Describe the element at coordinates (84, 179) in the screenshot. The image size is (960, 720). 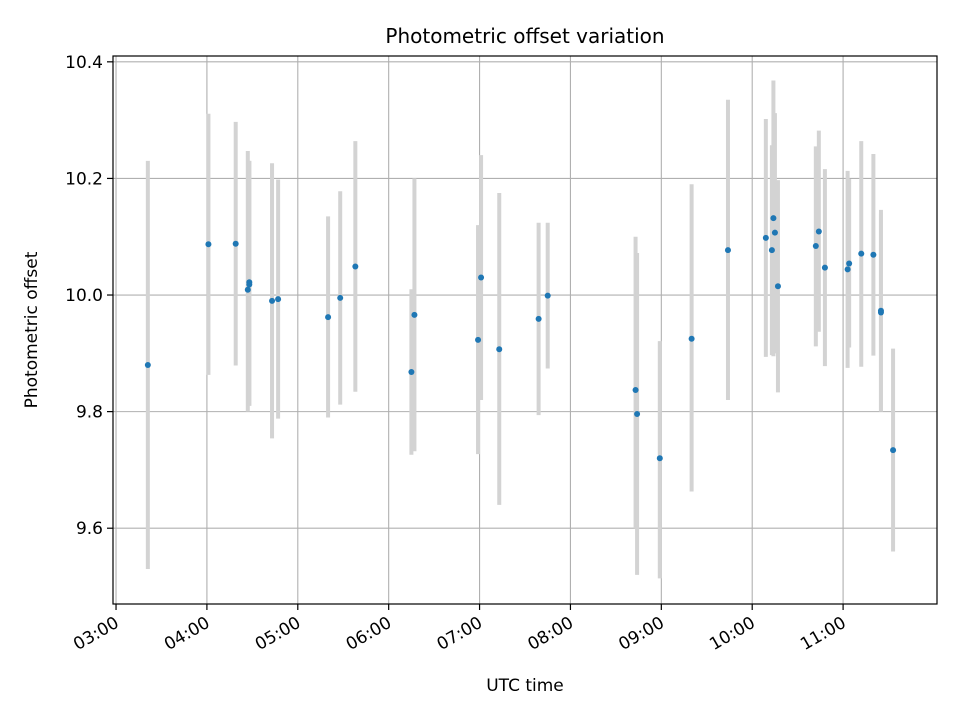
I see `y-tick-label: 10.2` at that location.